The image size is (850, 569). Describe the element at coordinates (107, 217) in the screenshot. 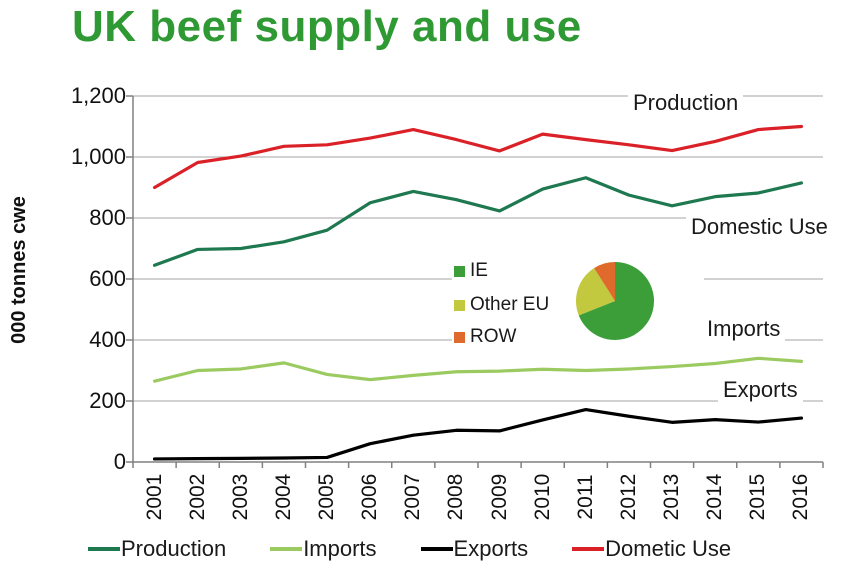

I see `y-tick-label: 800` at that location.